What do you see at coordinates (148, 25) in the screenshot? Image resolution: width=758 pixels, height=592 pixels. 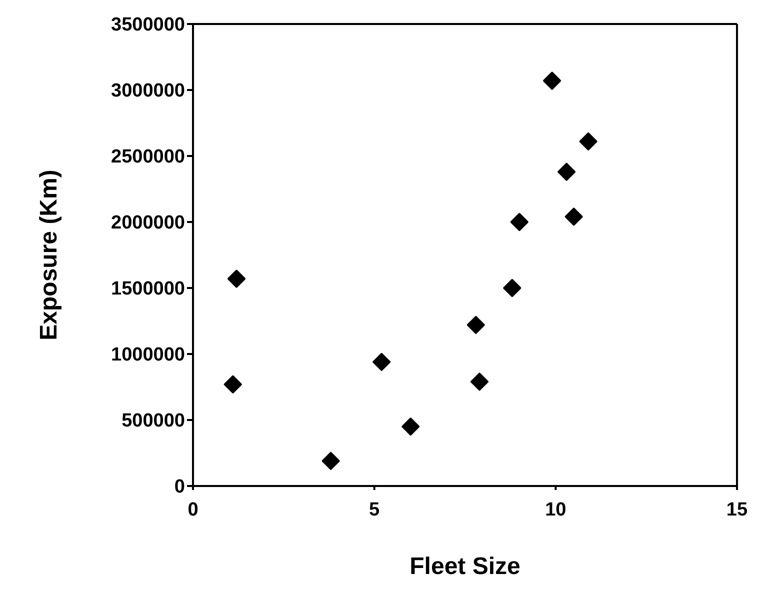 I see `y-tick-label: 3500000` at bounding box center [148, 25].